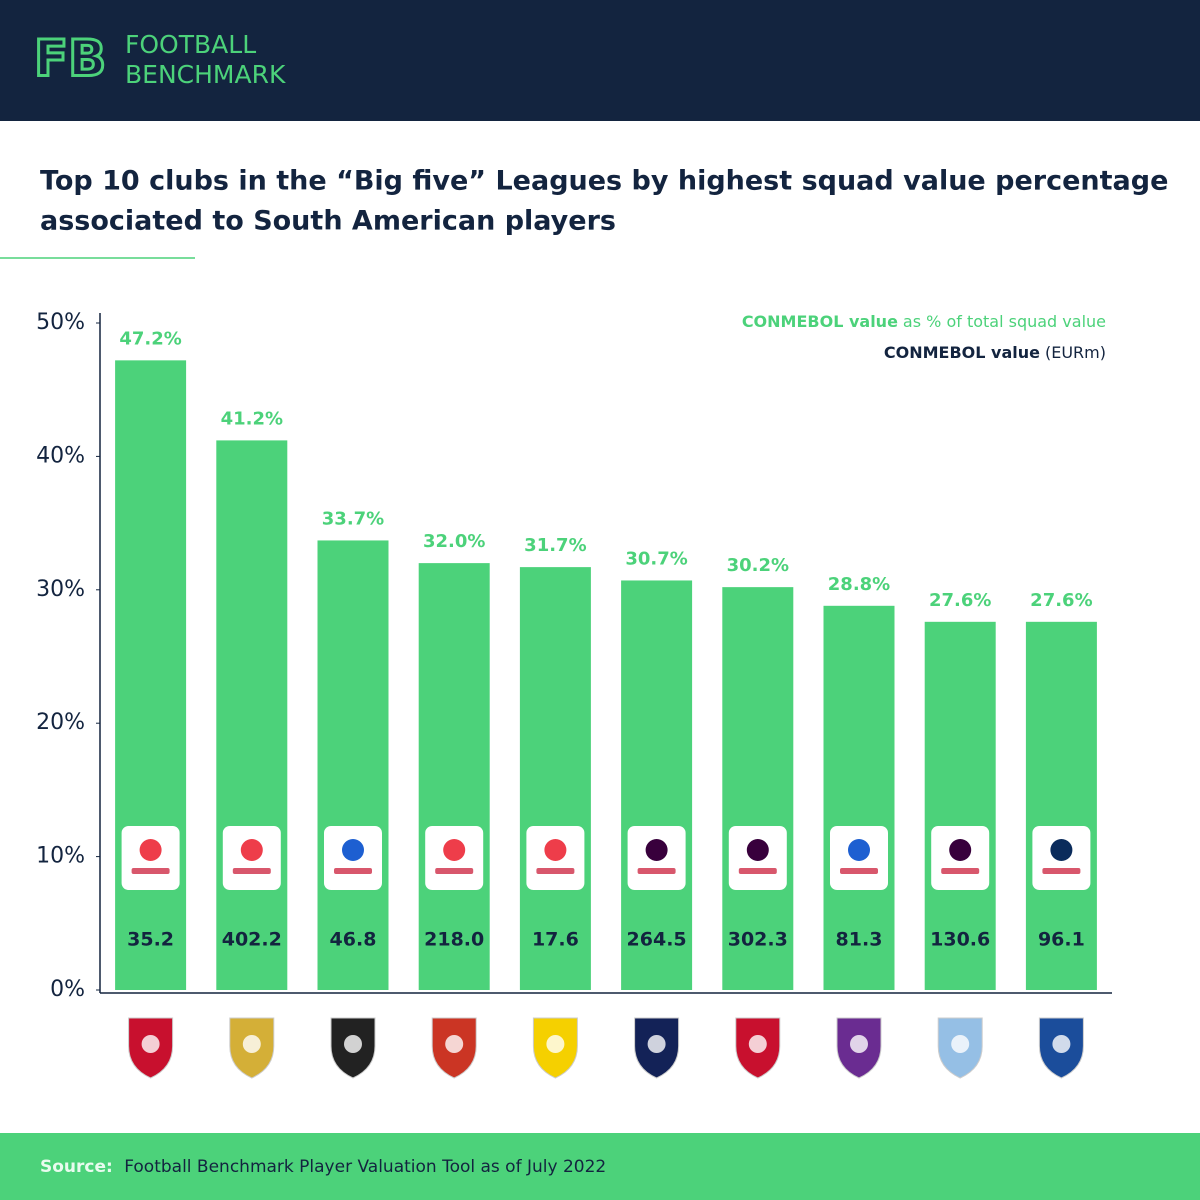  I want to click on eur-value-label: 402.2, so click(252, 940).